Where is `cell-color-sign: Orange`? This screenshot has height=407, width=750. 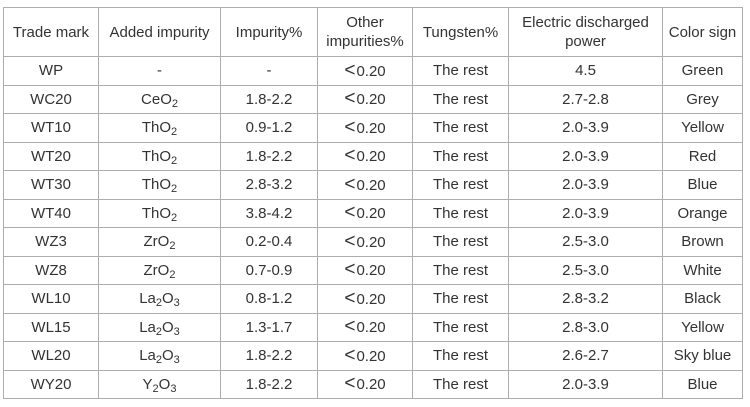 cell-color-sign: Orange is located at coordinates (702, 213).